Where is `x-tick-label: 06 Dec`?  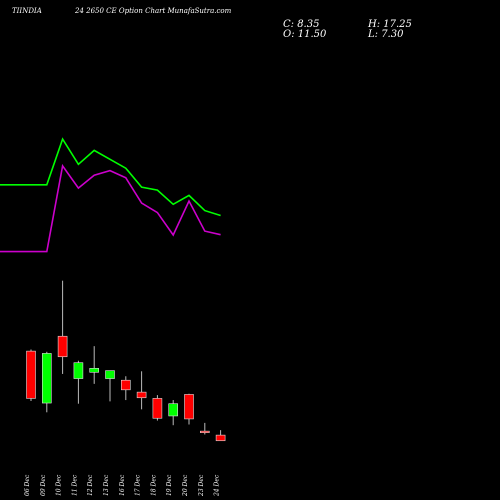 x-tick-label: 06 Dec is located at coordinates (27, 485).